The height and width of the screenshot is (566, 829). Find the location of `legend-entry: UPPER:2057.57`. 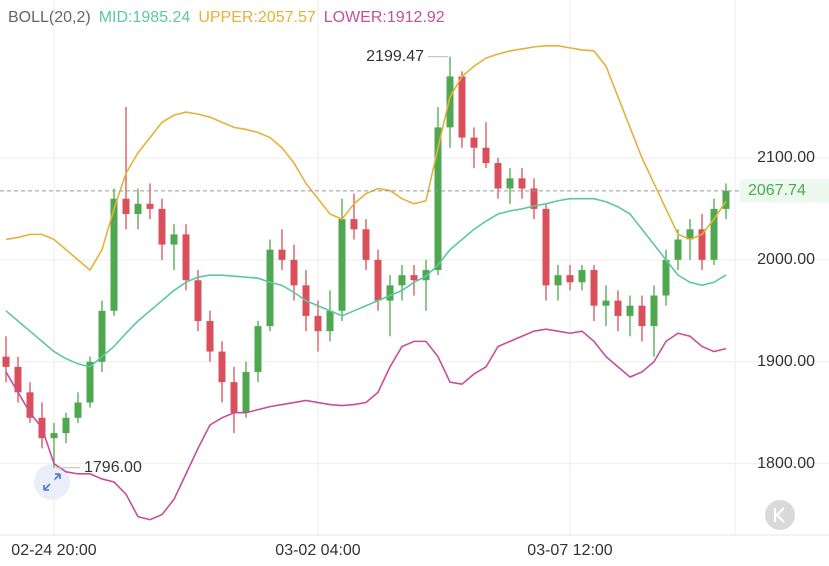

legend-entry: UPPER:2057.57 is located at coordinates (257, 17).